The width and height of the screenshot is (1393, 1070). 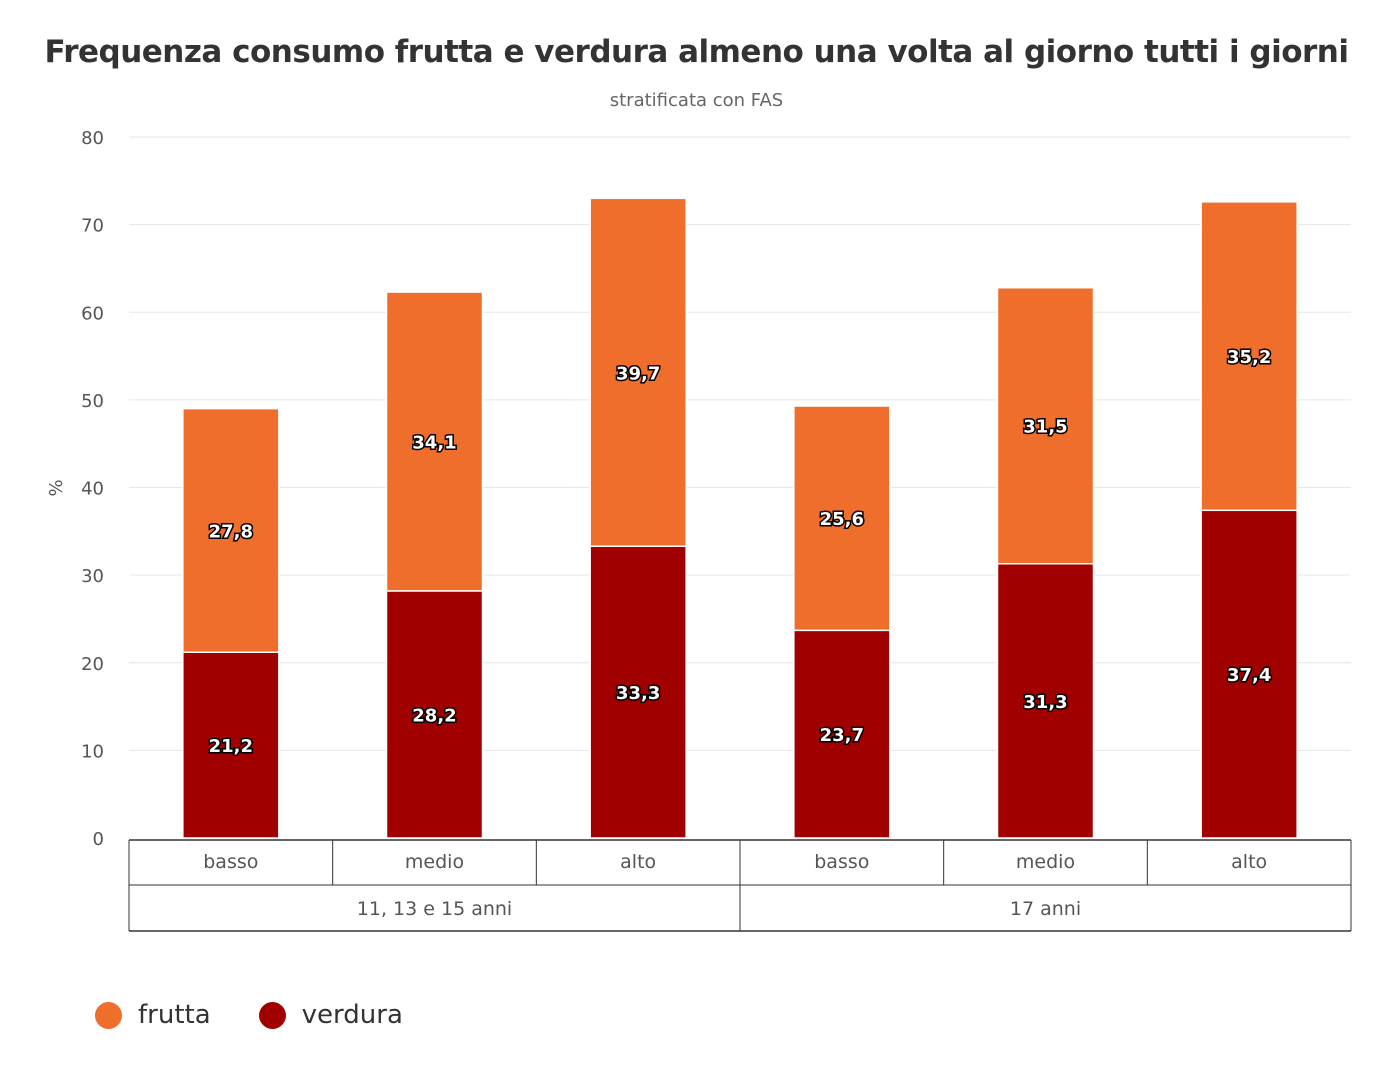 I want to click on data-label-verdura: 23,7, so click(x=842, y=735).